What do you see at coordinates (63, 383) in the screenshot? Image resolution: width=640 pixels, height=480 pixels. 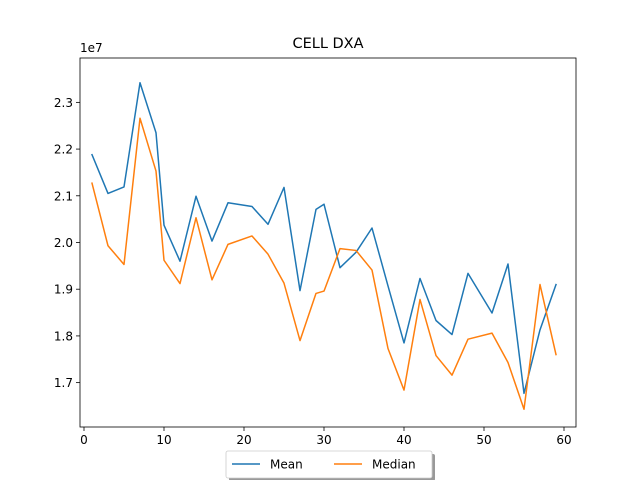 I see `y-tick-label: 1.7` at bounding box center [63, 383].